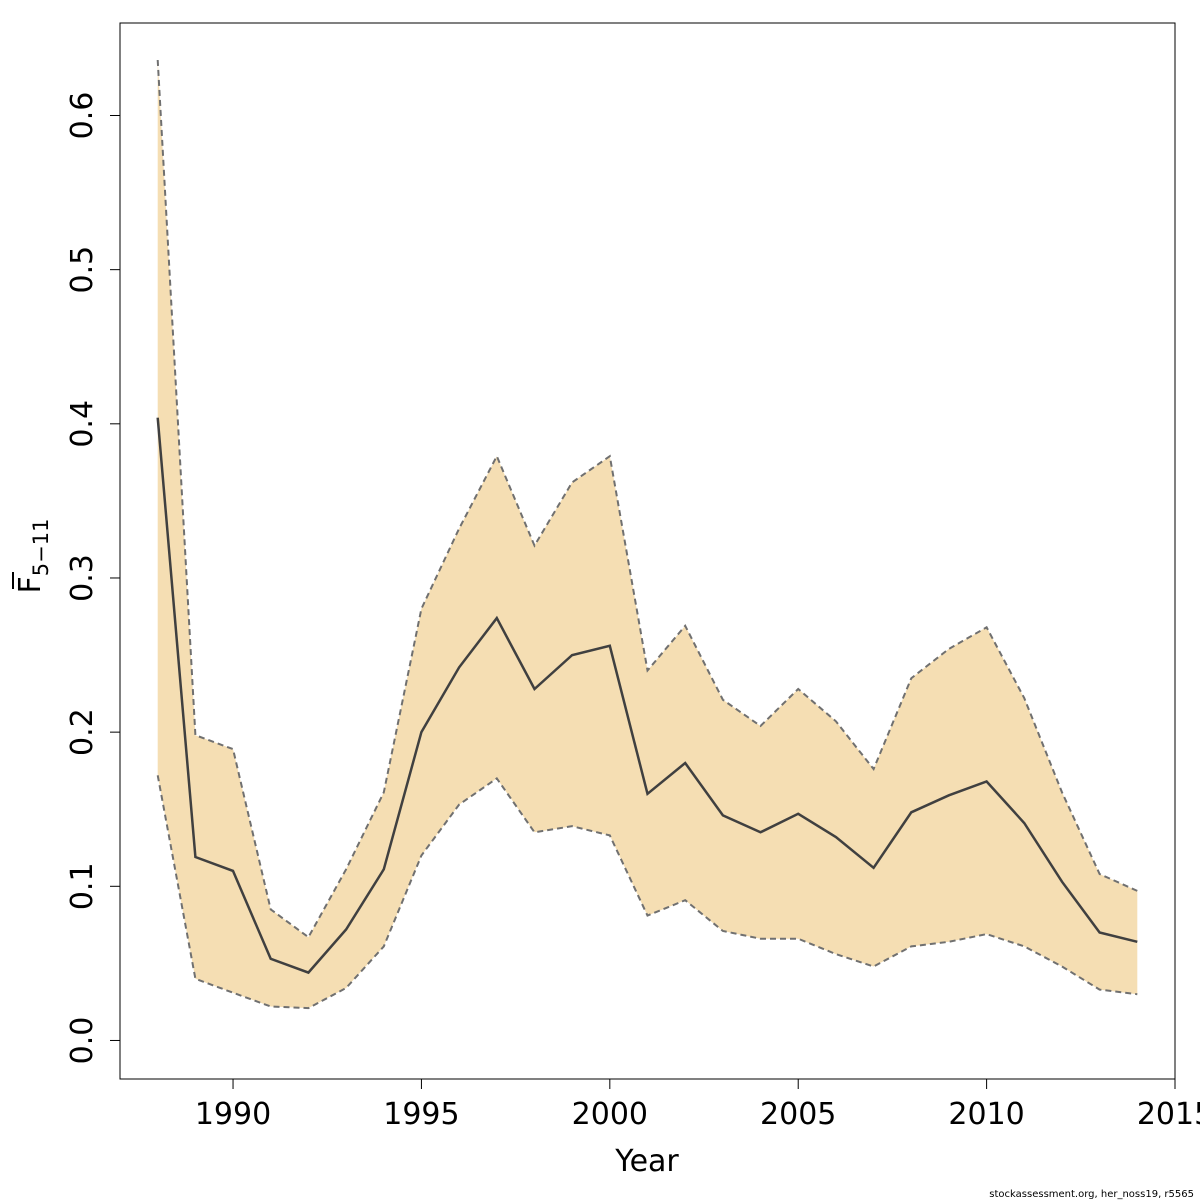 The image size is (1200, 1200). I want to click on y-tick-label: 0.6, so click(82, 116).